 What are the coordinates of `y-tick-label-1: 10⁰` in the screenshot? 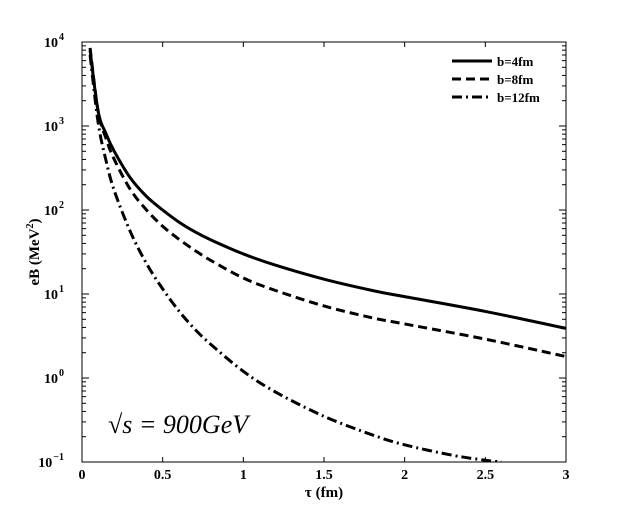 It's located at (54, 377).